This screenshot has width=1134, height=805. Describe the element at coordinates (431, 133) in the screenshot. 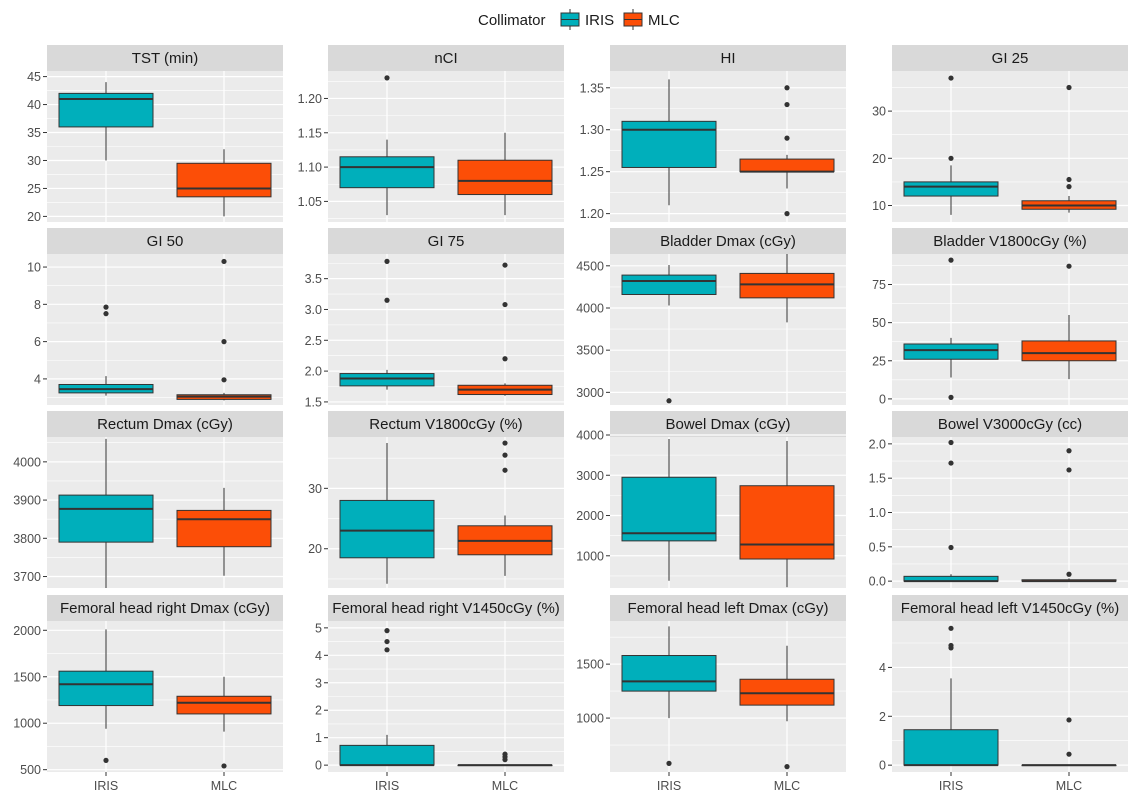

I see `panel-nci: nCI 1.05 1.10 1.15 1.20` at that location.